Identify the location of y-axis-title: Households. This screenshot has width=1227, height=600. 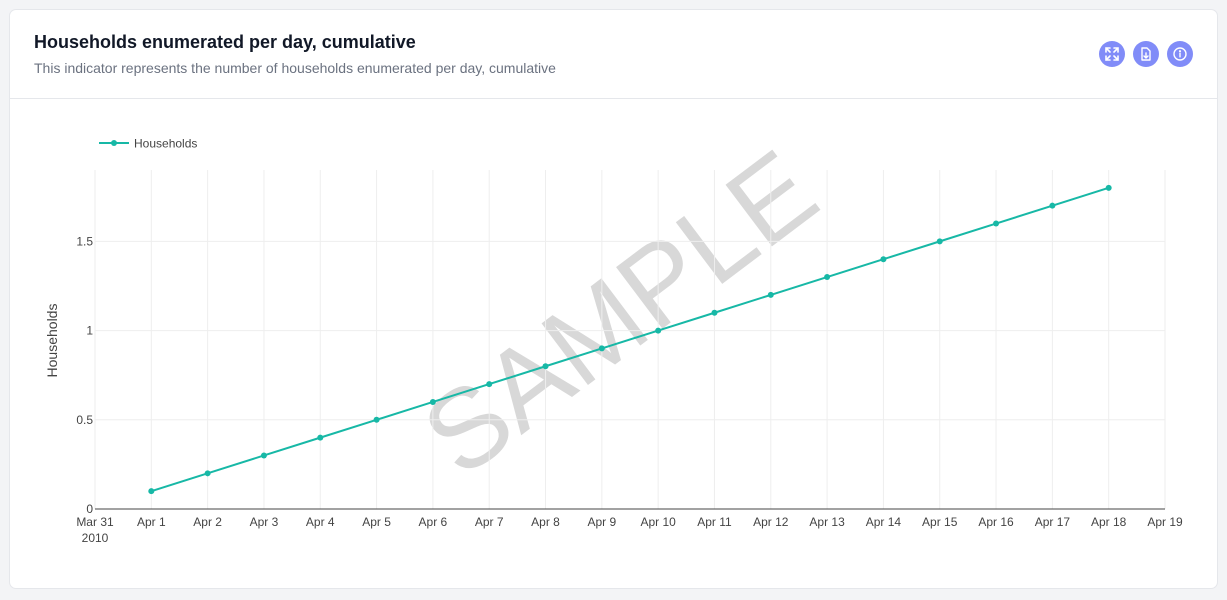
(52, 341).